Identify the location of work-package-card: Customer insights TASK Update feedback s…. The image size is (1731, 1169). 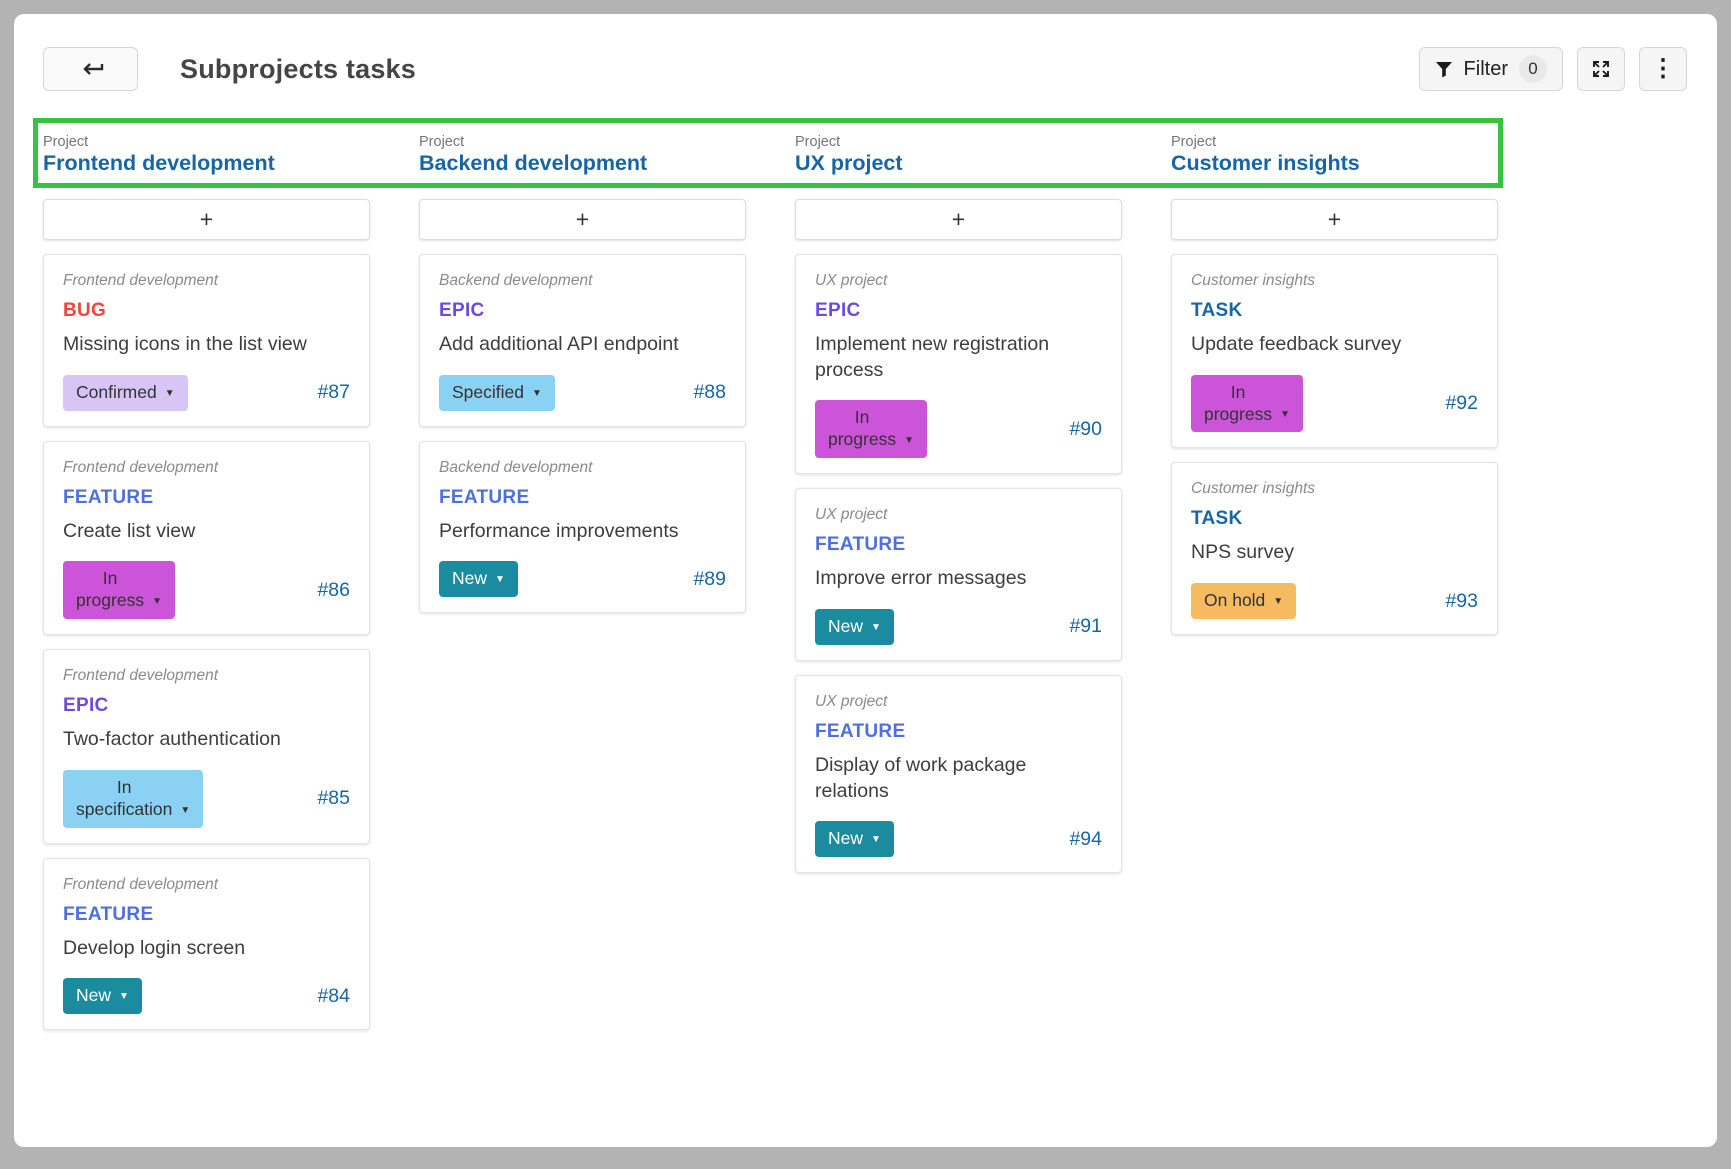
(1334, 351).